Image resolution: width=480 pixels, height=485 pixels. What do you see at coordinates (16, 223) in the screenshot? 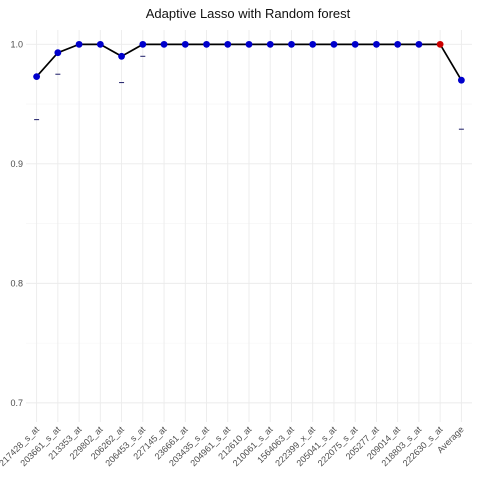
I see `y-tick-labels: 0.7 0.8 0.9 1.0` at bounding box center [16, 223].